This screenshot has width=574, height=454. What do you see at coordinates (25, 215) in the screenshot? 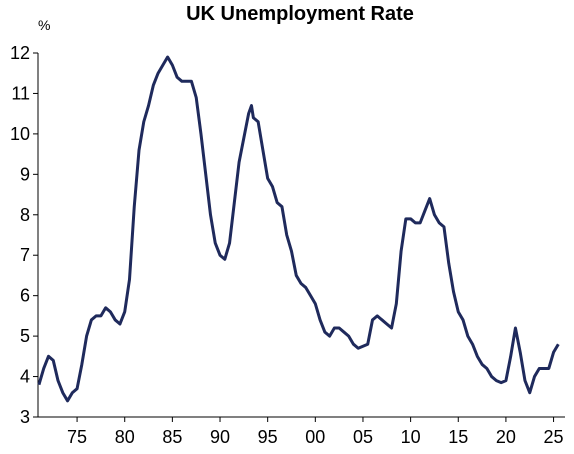
I see `y-tick-label: 8` at bounding box center [25, 215].